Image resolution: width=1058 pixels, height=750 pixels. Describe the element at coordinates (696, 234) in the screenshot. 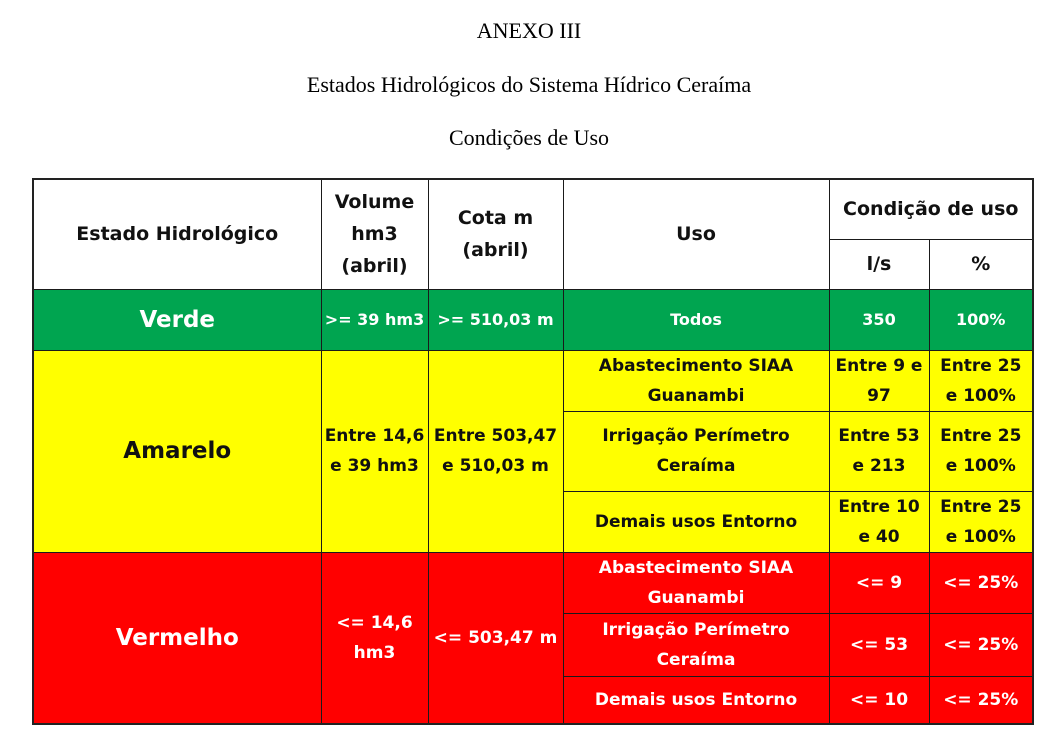

I see `col-header-uso: Uso` at that location.